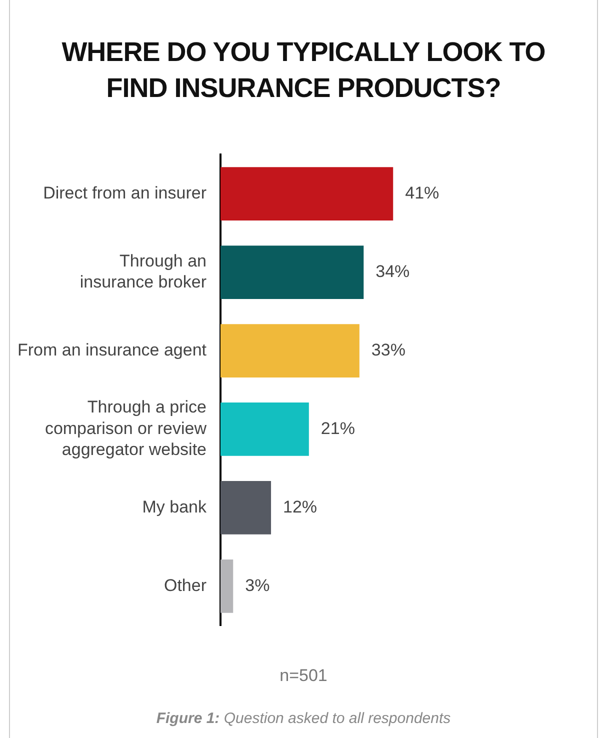 The image size is (607, 738). Describe the element at coordinates (303, 70) in the screenshot. I see `chart-title: WHERE DO YOU TYPICALLY LOOK TO FIND INSURANCE PRODUCTS?` at that location.